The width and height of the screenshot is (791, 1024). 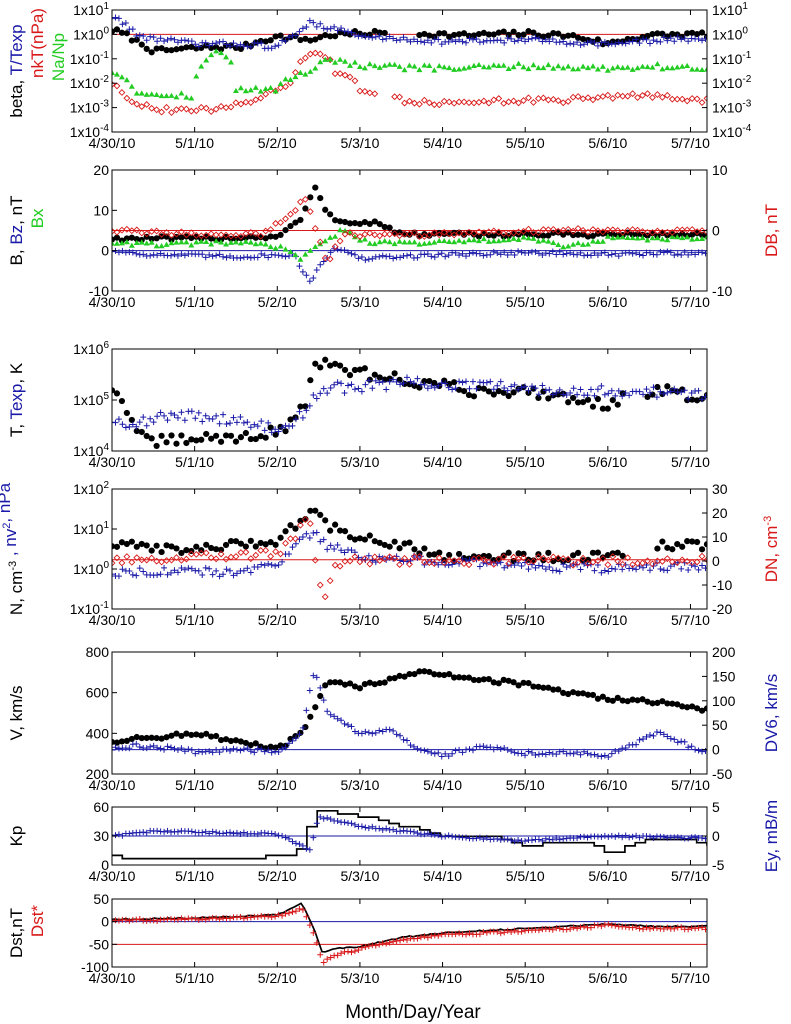 I want to click on x-tick-label-temperature-2: 5/2/10, so click(x=277, y=462).